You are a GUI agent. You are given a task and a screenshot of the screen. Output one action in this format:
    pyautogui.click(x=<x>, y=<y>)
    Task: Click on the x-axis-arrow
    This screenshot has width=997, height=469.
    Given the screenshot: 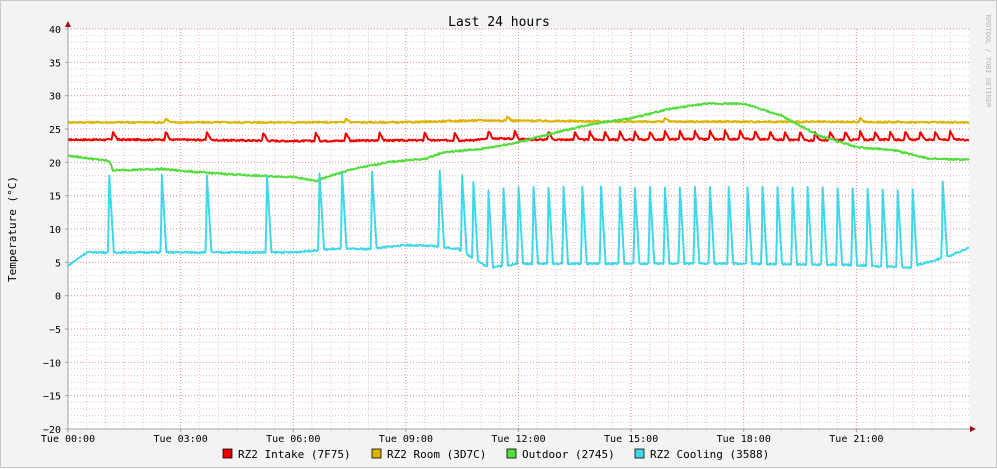 What is the action you would take?
    pyautogui.click(x=973, y=429)
    